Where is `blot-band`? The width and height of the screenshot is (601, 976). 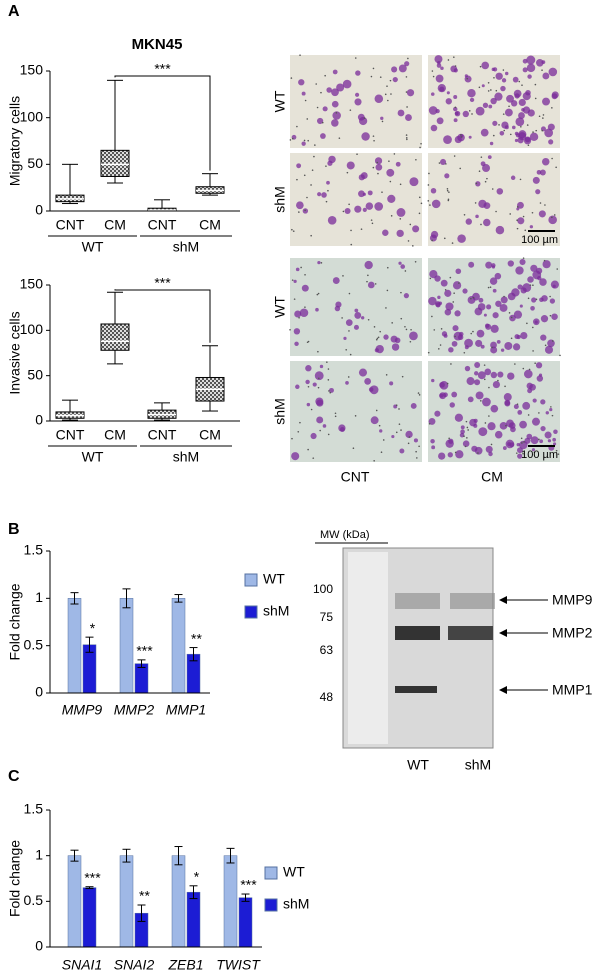
blot-band is located at coordinates (417, 601).